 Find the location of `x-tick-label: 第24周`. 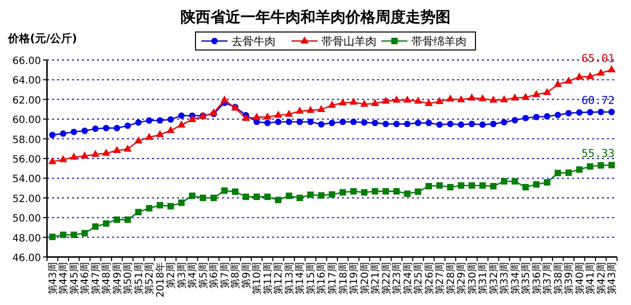

x-tick-label: 第24周 is located at coordinates (408, 278).